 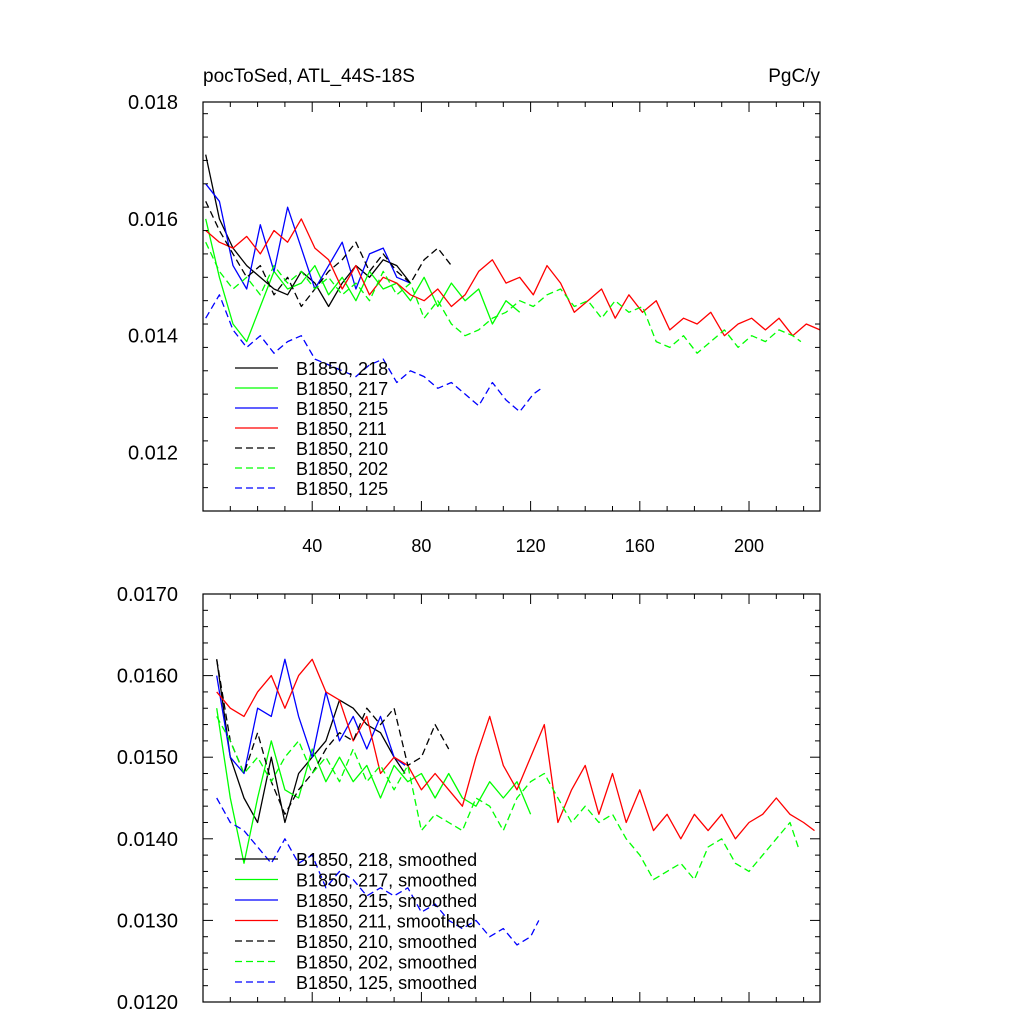 I want to click on chart0-series-1-line, so click(x=363, y=280).